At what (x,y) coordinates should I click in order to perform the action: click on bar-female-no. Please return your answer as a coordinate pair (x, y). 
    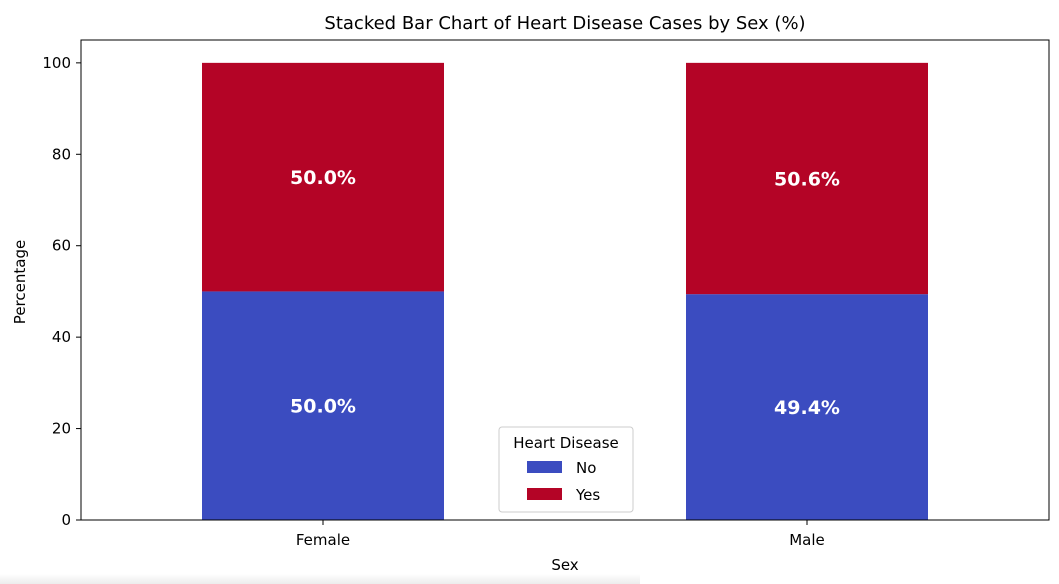
    Looking at the image, I should click on (323, 405).